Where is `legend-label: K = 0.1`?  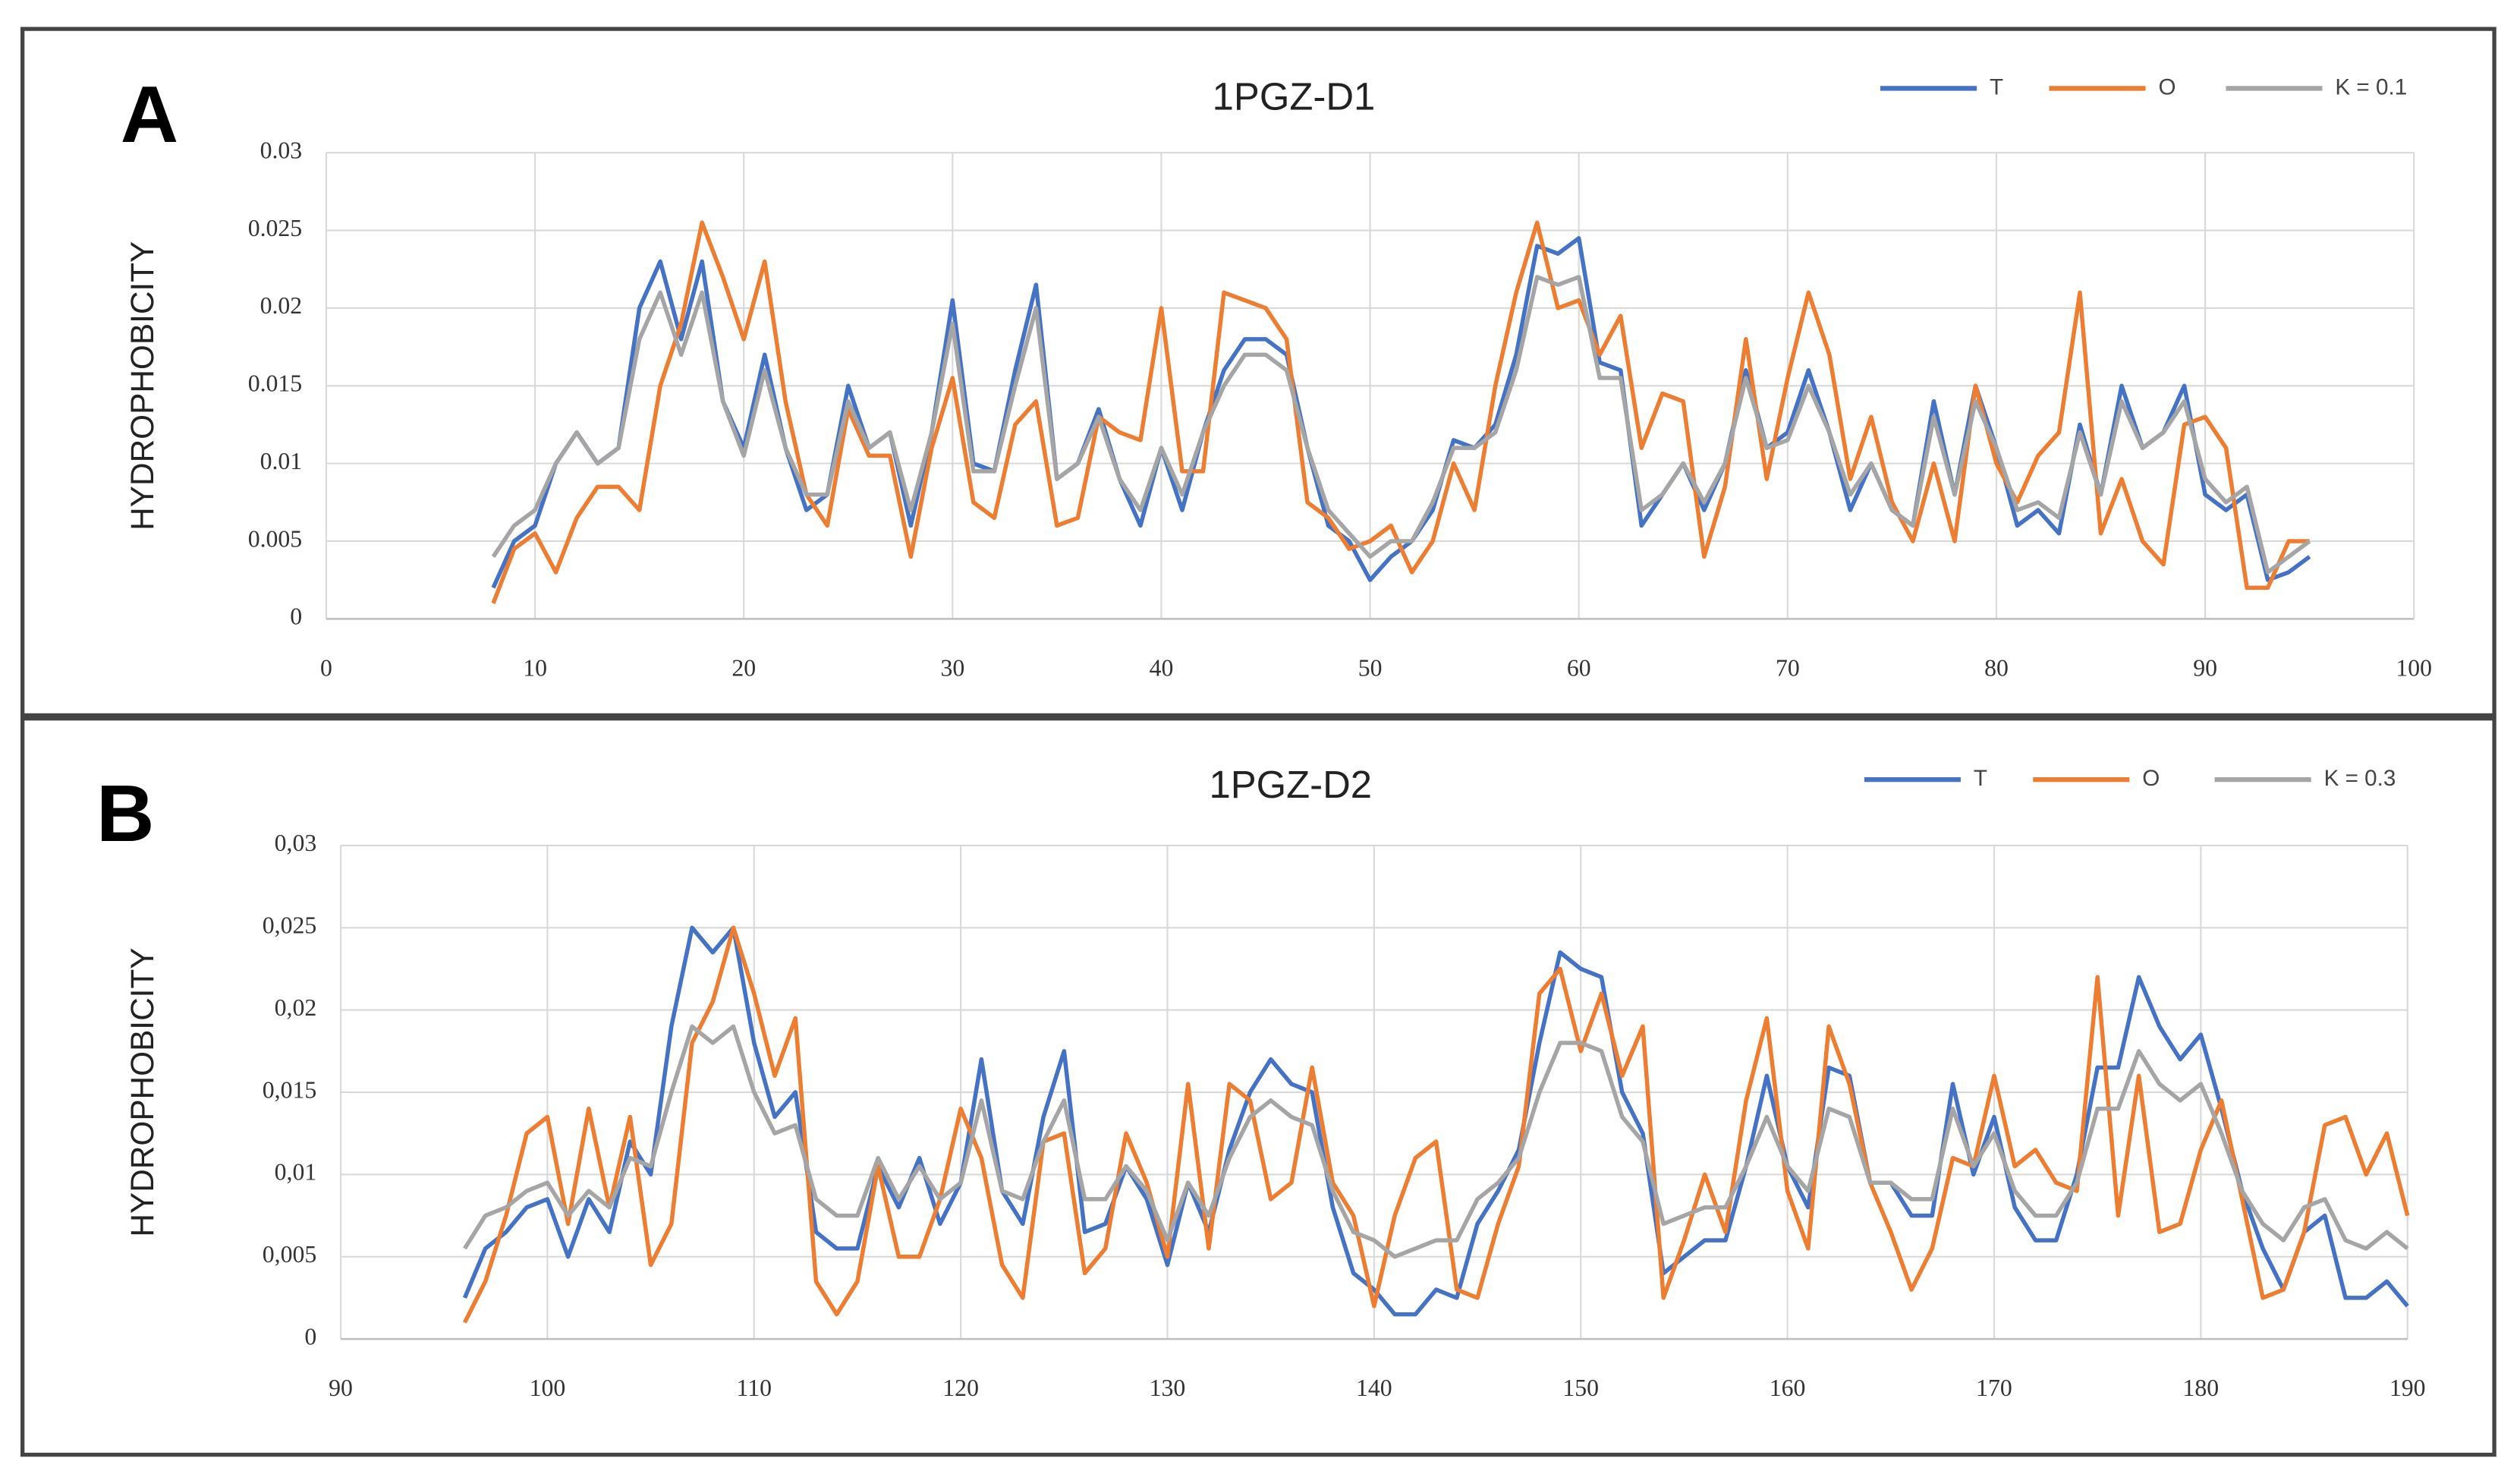 legend-label: K = 0.1 is located at coordinates (2371, 87).